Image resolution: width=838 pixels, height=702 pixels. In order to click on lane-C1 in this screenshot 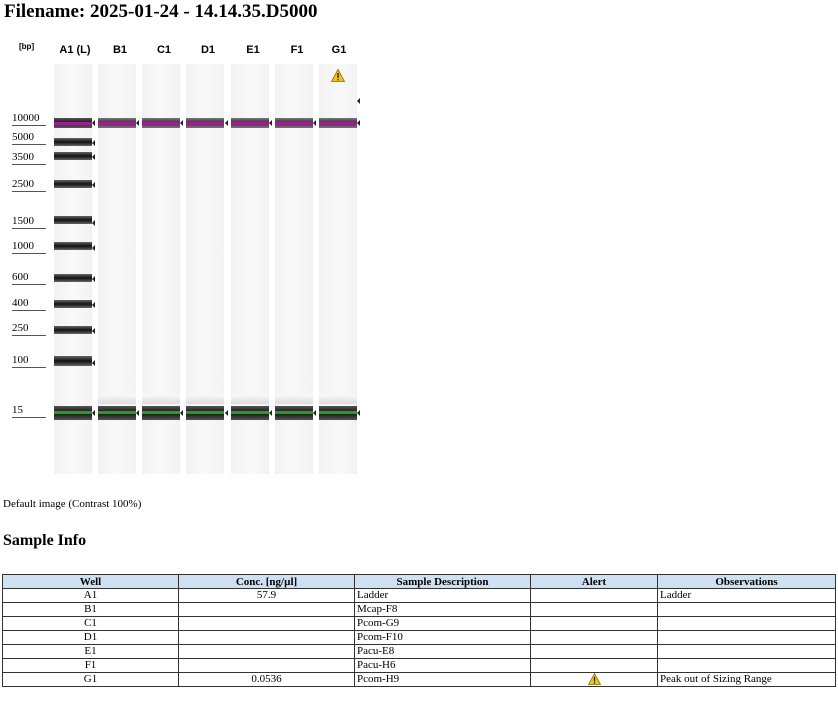, I will do `click(161, 269)`.